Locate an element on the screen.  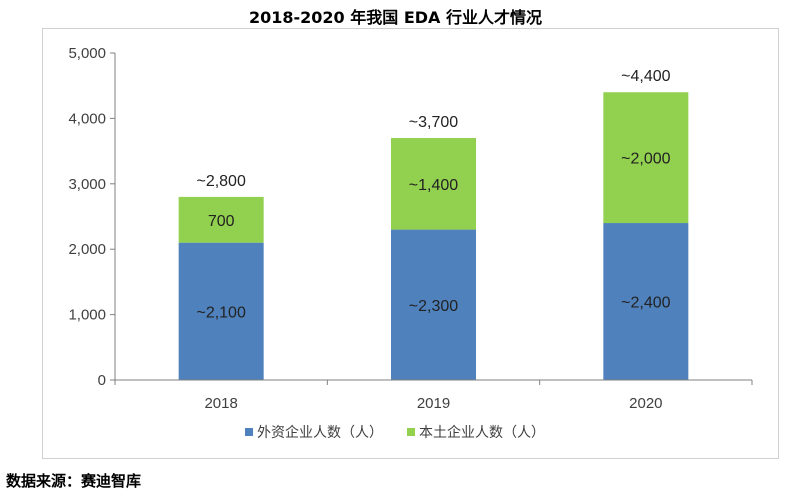
source-note: 数据来源：赛迪智库 is located at coordinates (74, 481).